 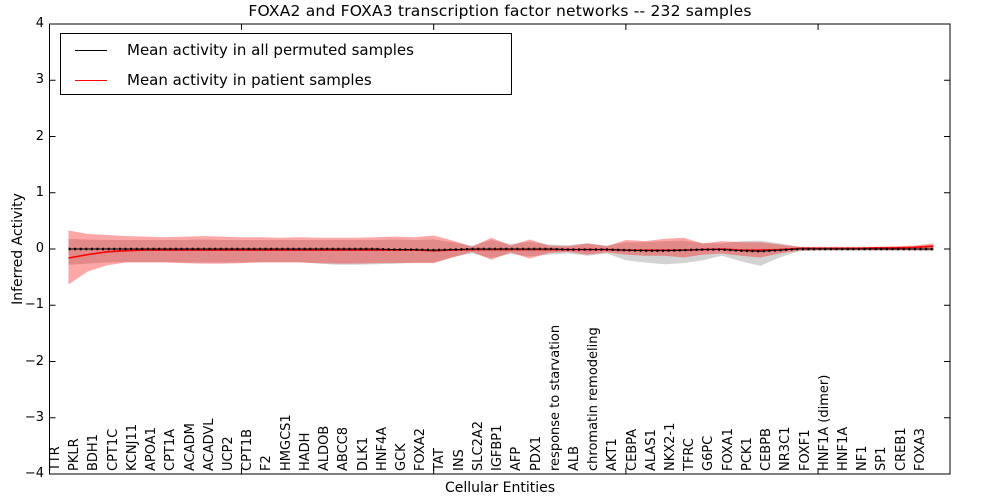 I want to click on x-tick-label: F2, so click(x=267, y=463).